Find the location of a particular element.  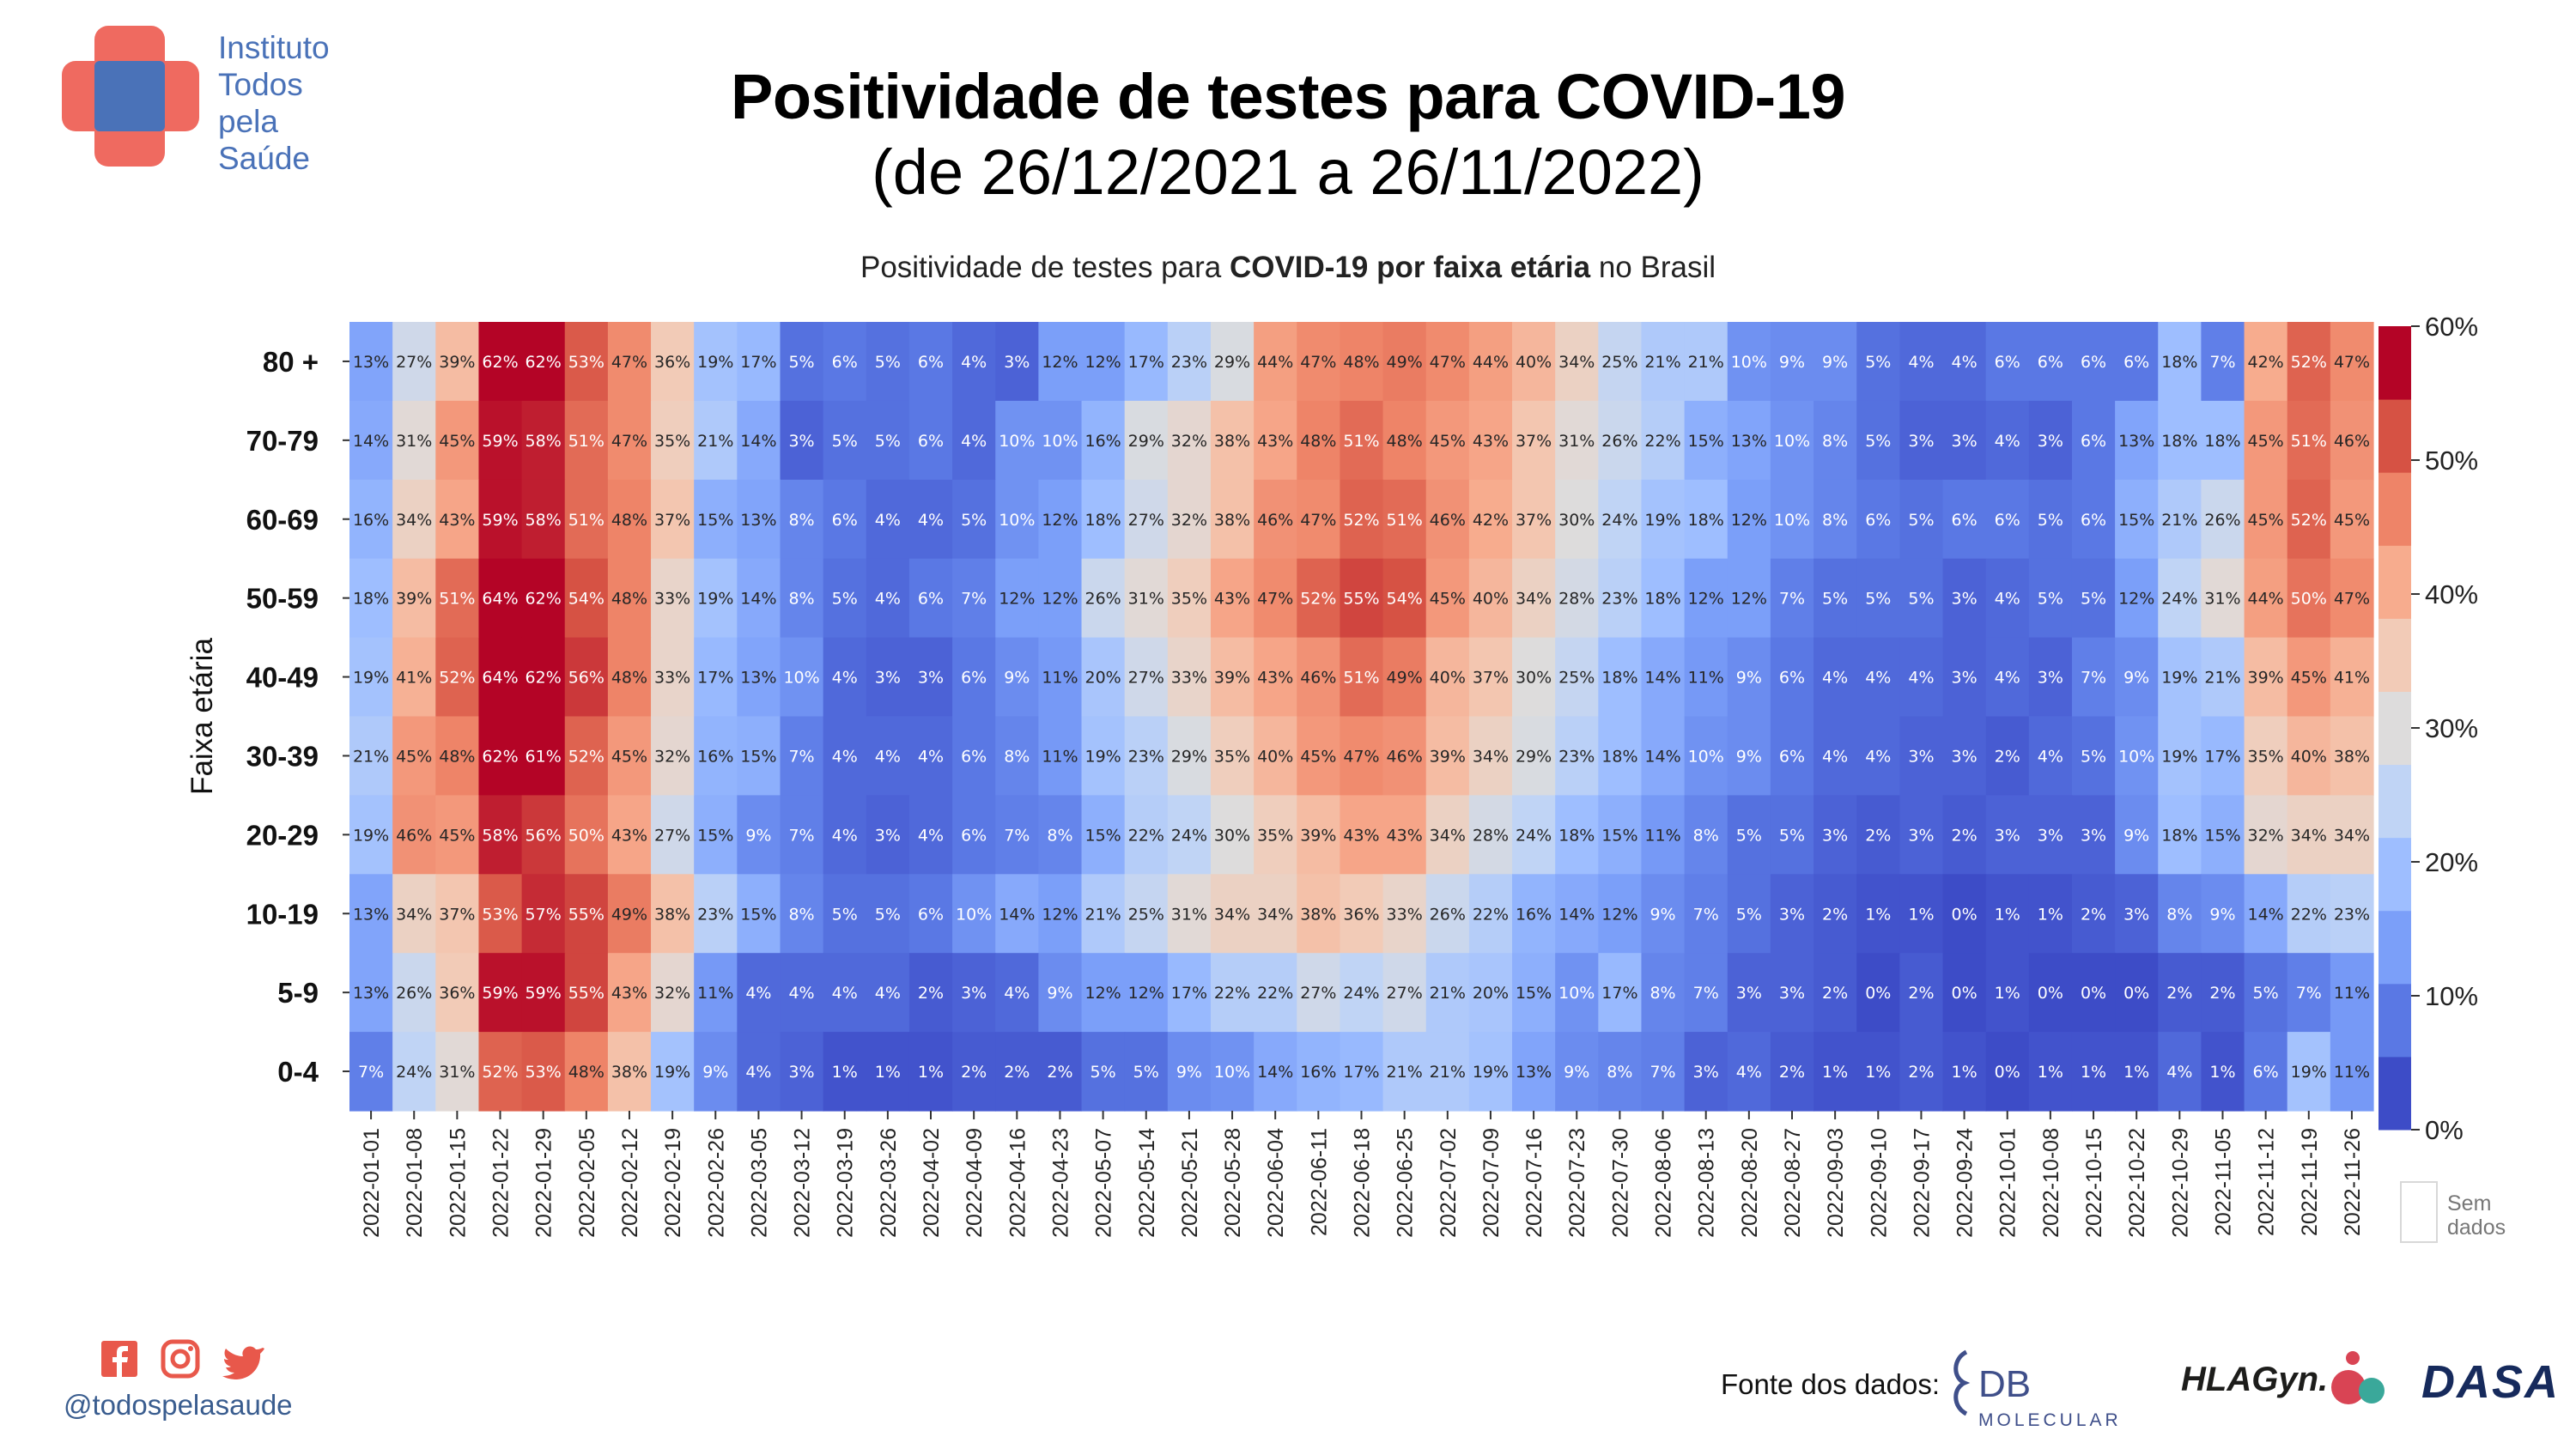

x-tick-label: 2022-02-05 is located at coordinates (587, 1183).